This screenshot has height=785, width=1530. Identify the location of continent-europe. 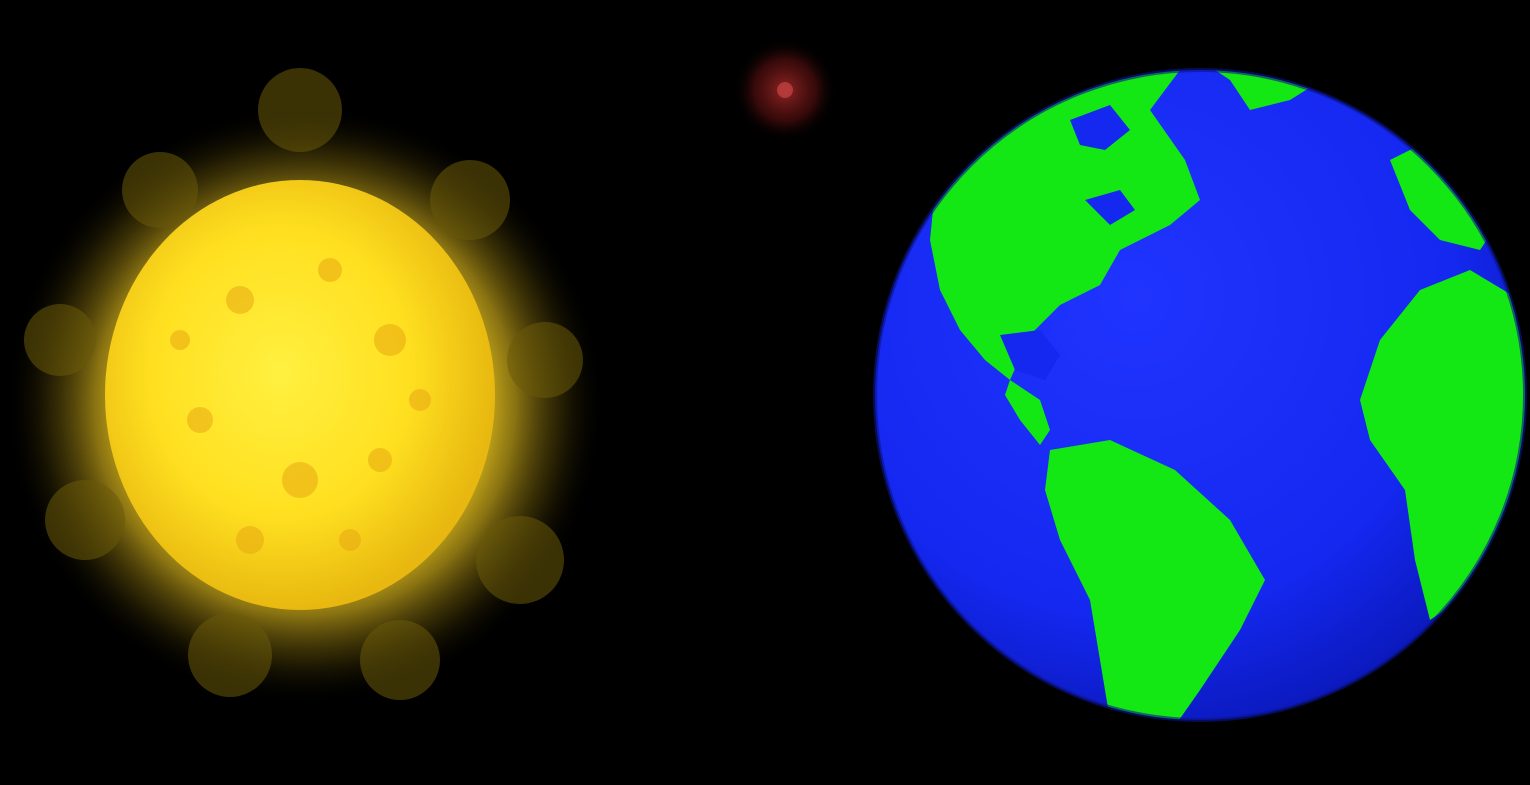
(1445, 195).